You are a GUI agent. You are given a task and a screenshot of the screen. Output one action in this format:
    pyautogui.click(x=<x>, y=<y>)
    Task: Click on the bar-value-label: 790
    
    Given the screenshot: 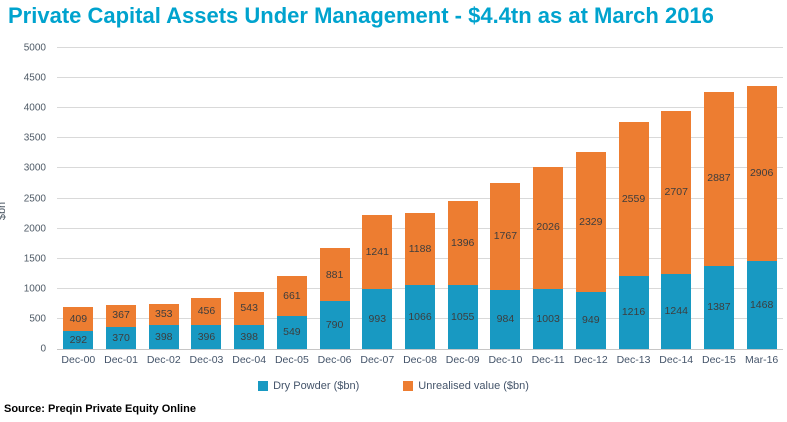 What is the action you would take?
    pyautogui.click(x=334, y=324)
    